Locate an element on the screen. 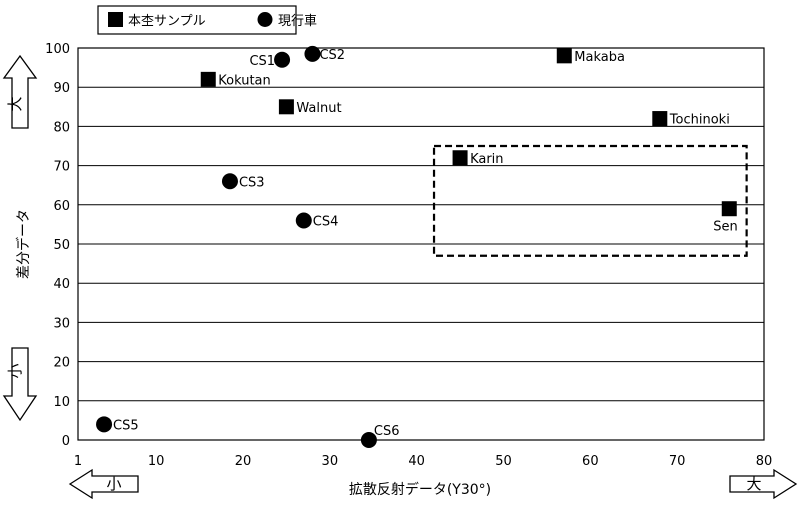  legend: 本杢サンプル 現行車 is located at coordinates (207, 20).